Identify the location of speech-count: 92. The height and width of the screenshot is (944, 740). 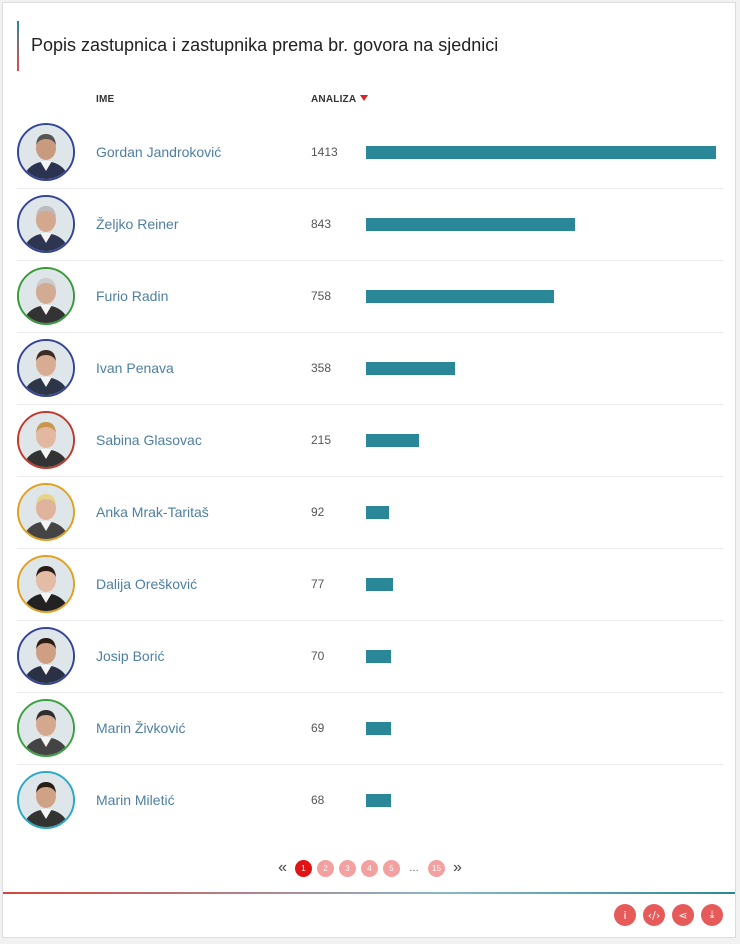
(318, 512).